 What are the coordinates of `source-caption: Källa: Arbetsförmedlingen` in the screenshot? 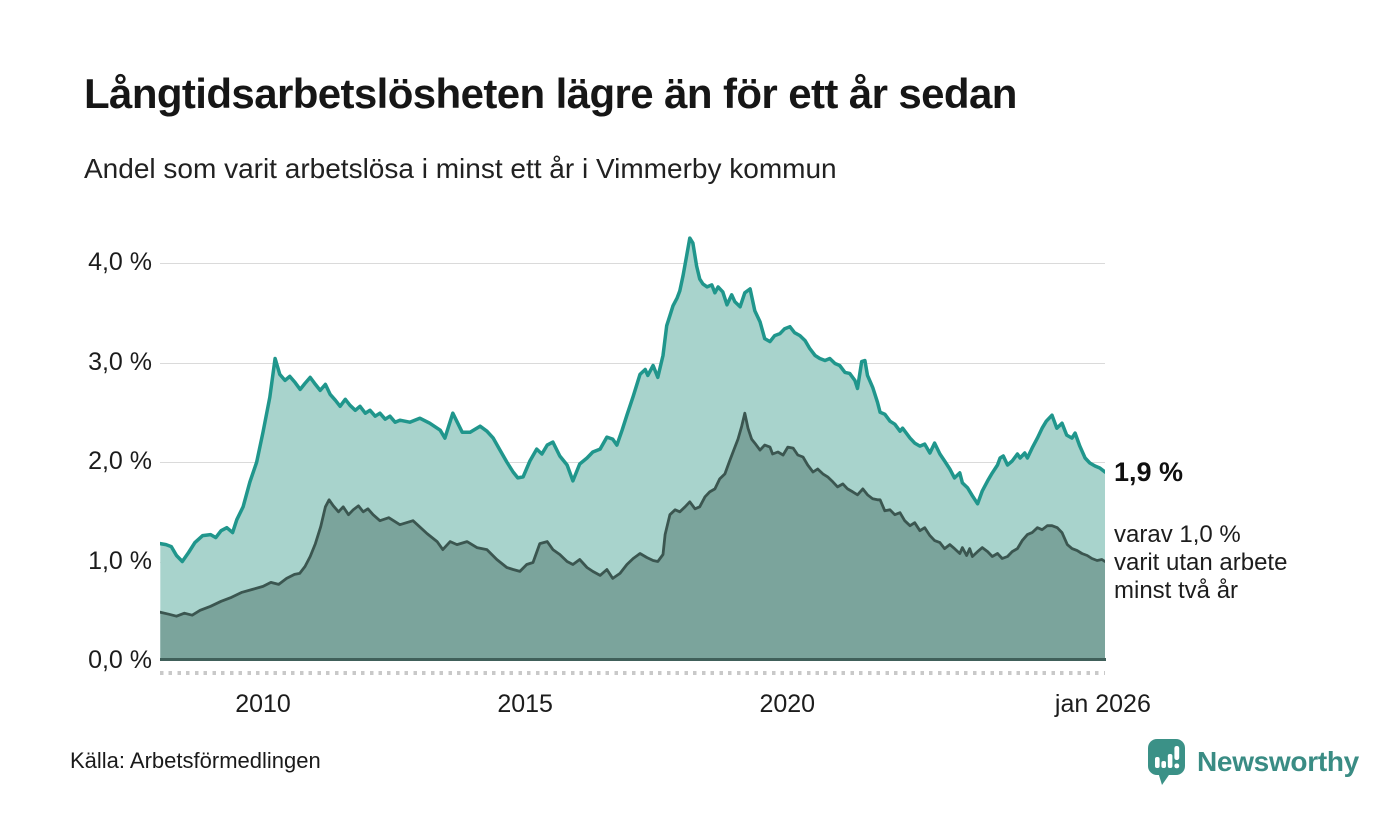 It's located at (195, 760).